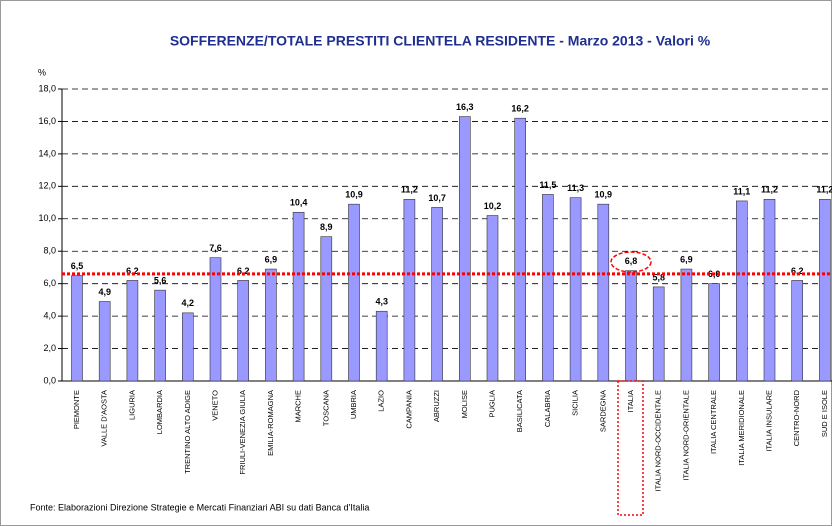 This screenshot has height=526, width=832. What do you see at coordinates (630, 401) in the screenshot?
I see `x-tick-label: ITALIA` at bounding box center [630, 401].